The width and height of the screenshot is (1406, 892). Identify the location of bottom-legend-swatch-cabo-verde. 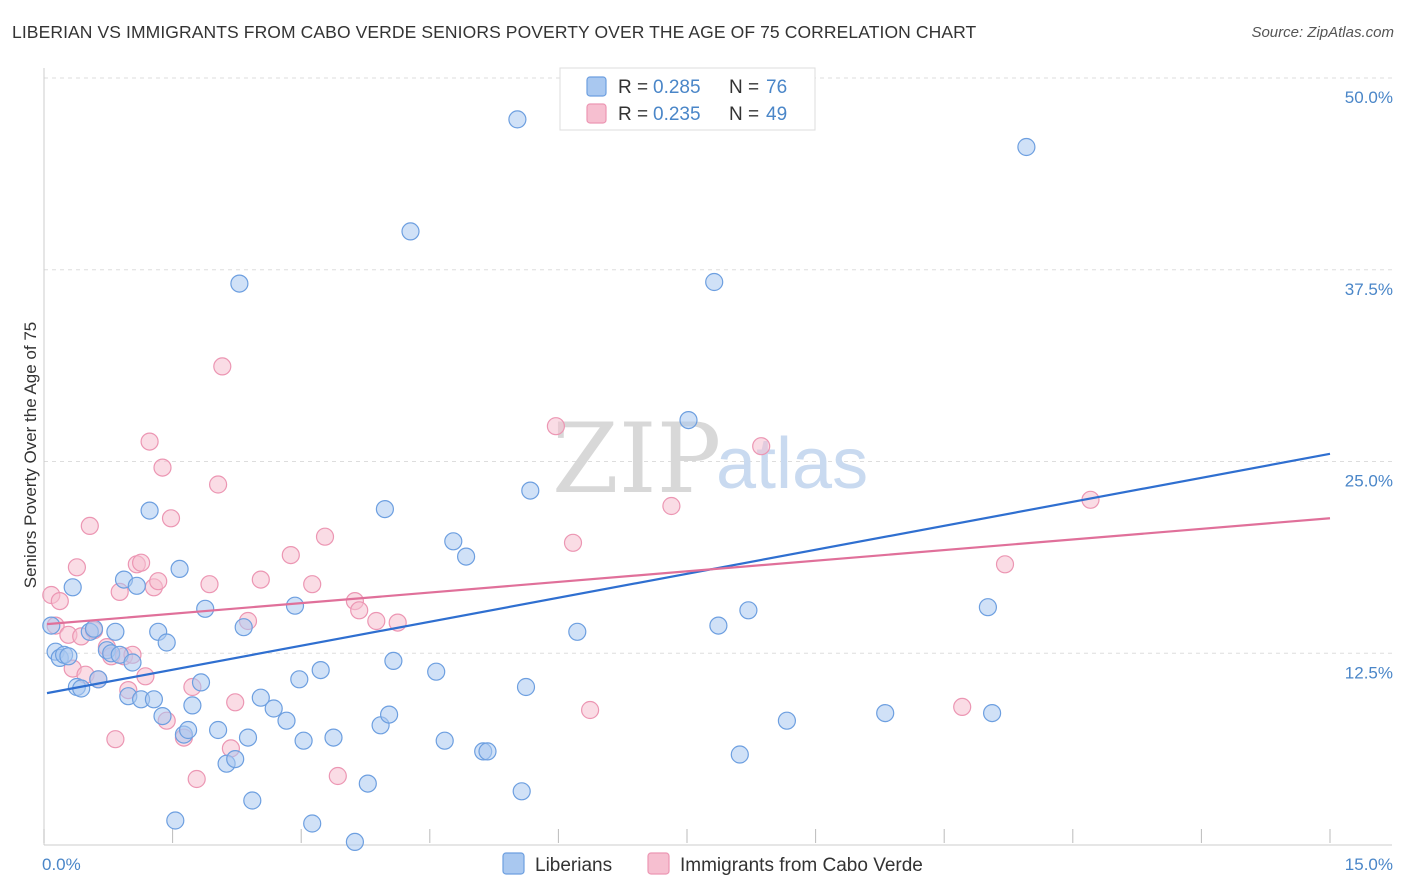
(658, 863).